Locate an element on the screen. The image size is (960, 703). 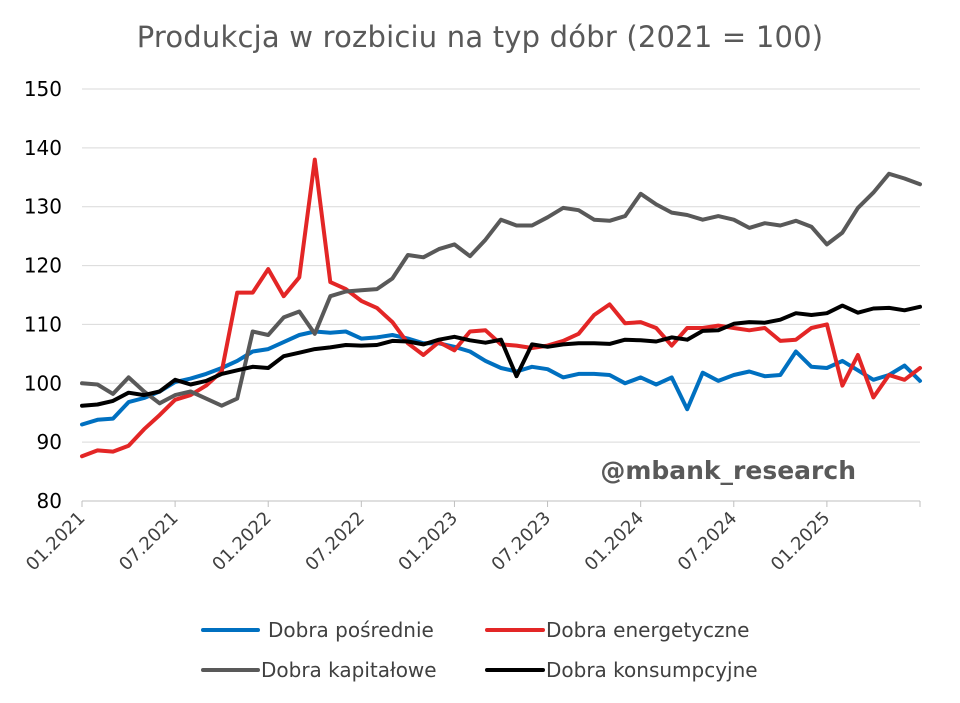
x-tick-label: 07.2024 is located at coordinates (707, 541).